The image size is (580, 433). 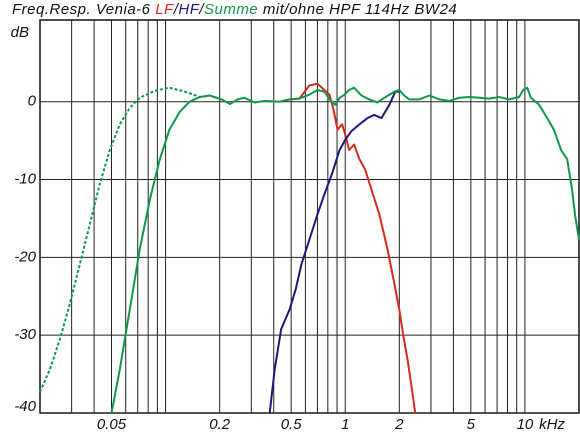 I want to click on x-tick-label: 1, so click(x=345, y=424).